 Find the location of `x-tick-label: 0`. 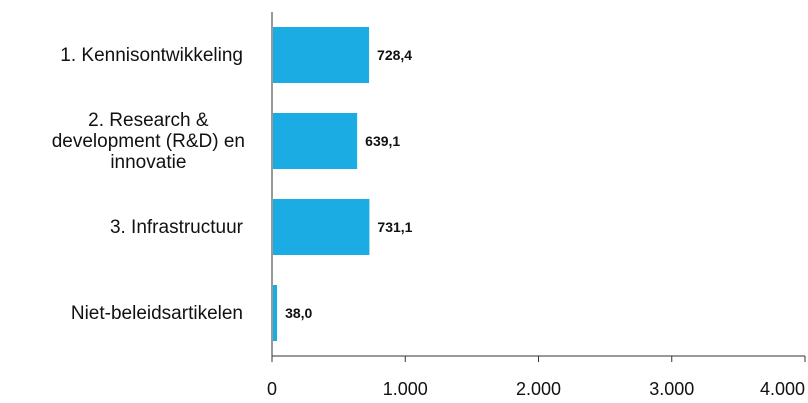

x-tick-label: 0 is located at coordinates (272, 389).